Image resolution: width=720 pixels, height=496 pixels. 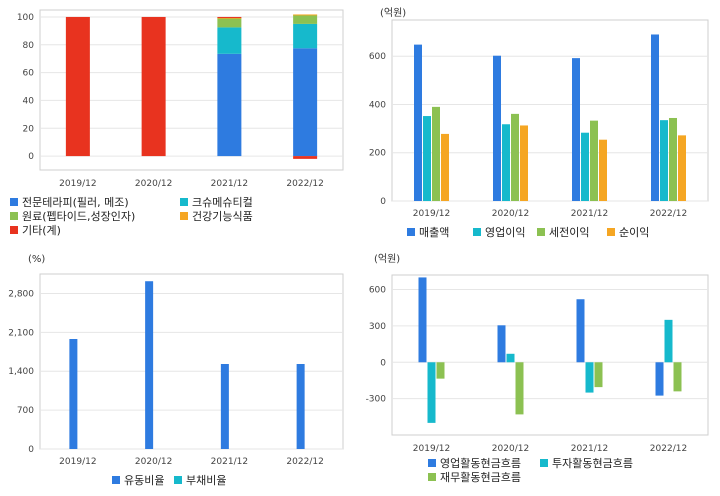 What do you see at coordinates (480, 463) in the screenshot?
I see `legend-label: 영업활동현금흐름` at bounding box center [480, 463].